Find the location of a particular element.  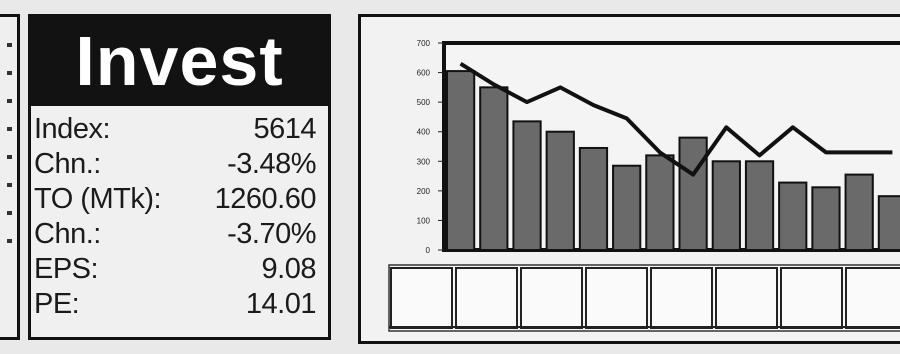

y-tick-label: 100 is located at coordinates (424, 220).